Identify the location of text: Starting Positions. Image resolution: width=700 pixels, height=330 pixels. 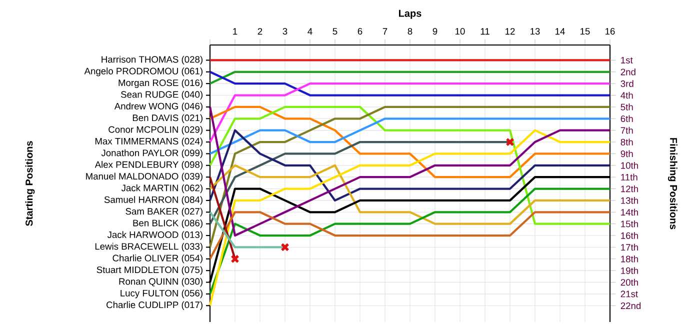
(30, 183).